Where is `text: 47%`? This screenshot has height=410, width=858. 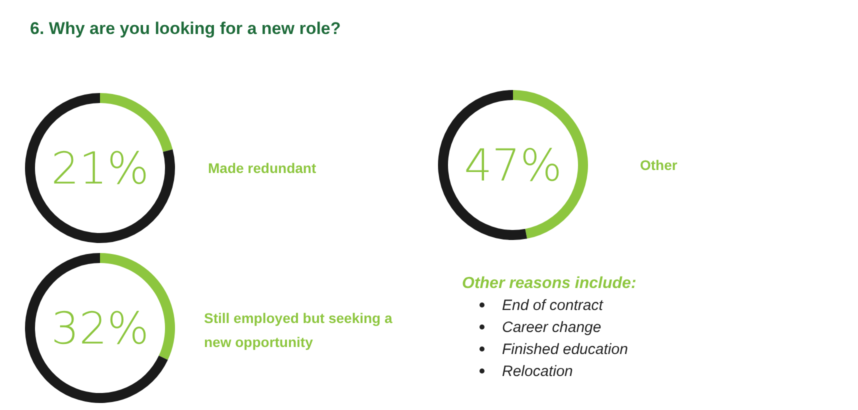 text: 47% is located at coordinates (513, 166).